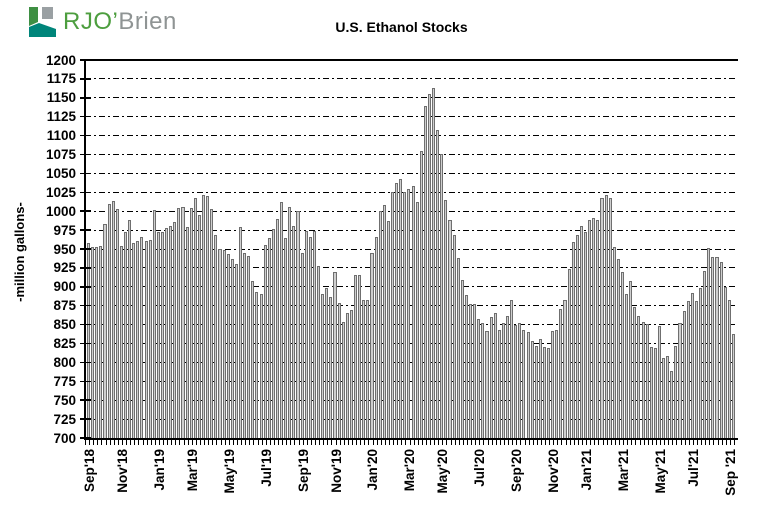 The image size is (763, 516). Describe the element at coordinates (60, 192) in the screenshot. I see `y-tick-label: 1025` at that location.